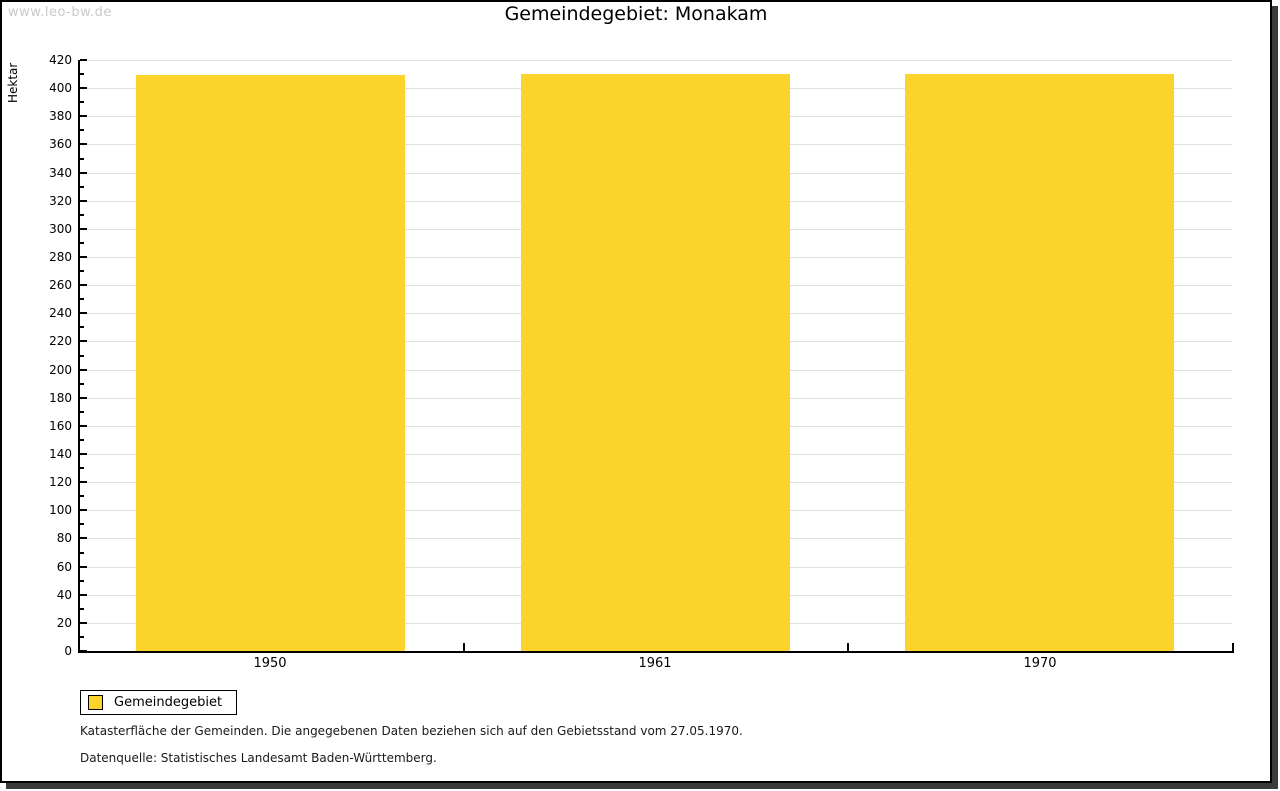 Image resolution: width=1280 pixels, height=791 pixels. Describe the element at coordinates (60, 229) in the screenshot. I see `y-tick-label: 300` at that location.